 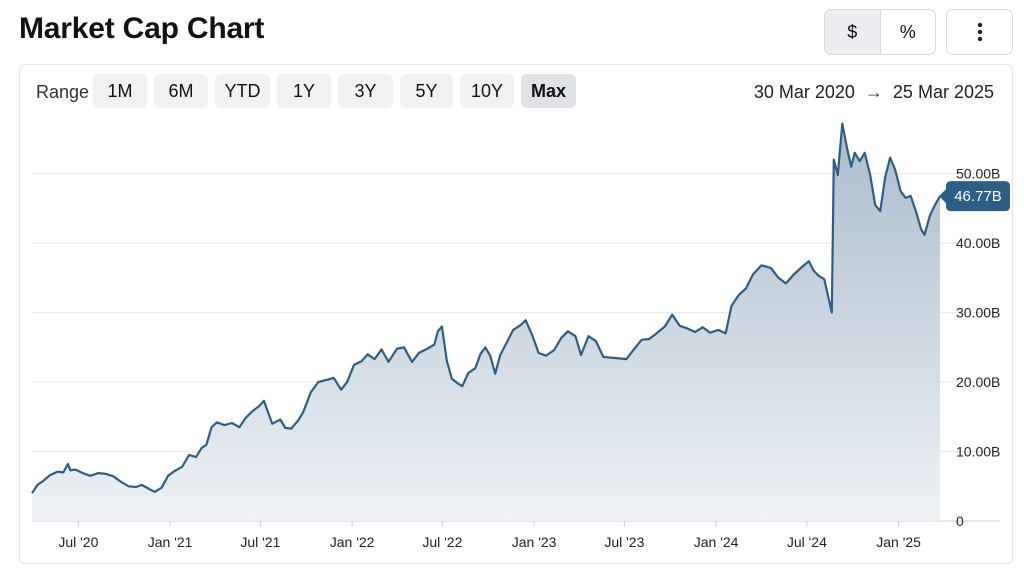 I want to click on y-tick-label: 30.00B, so click(x=978, y=313).